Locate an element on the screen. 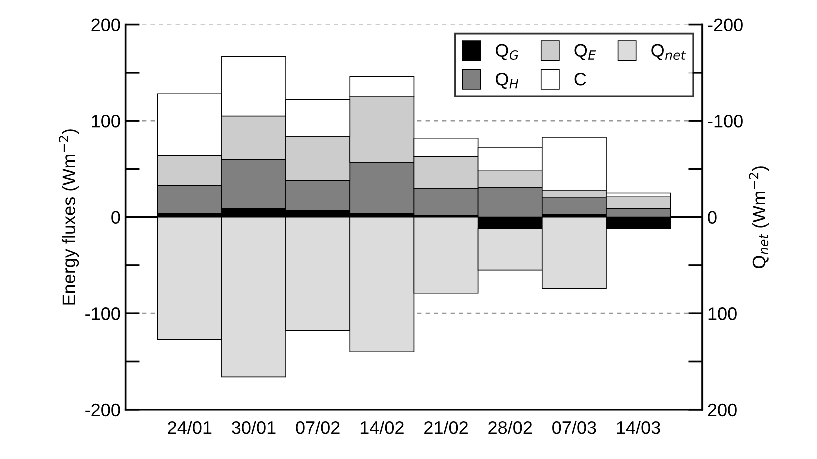  y-tick-label: 0 is located at coordinates (116, 217).